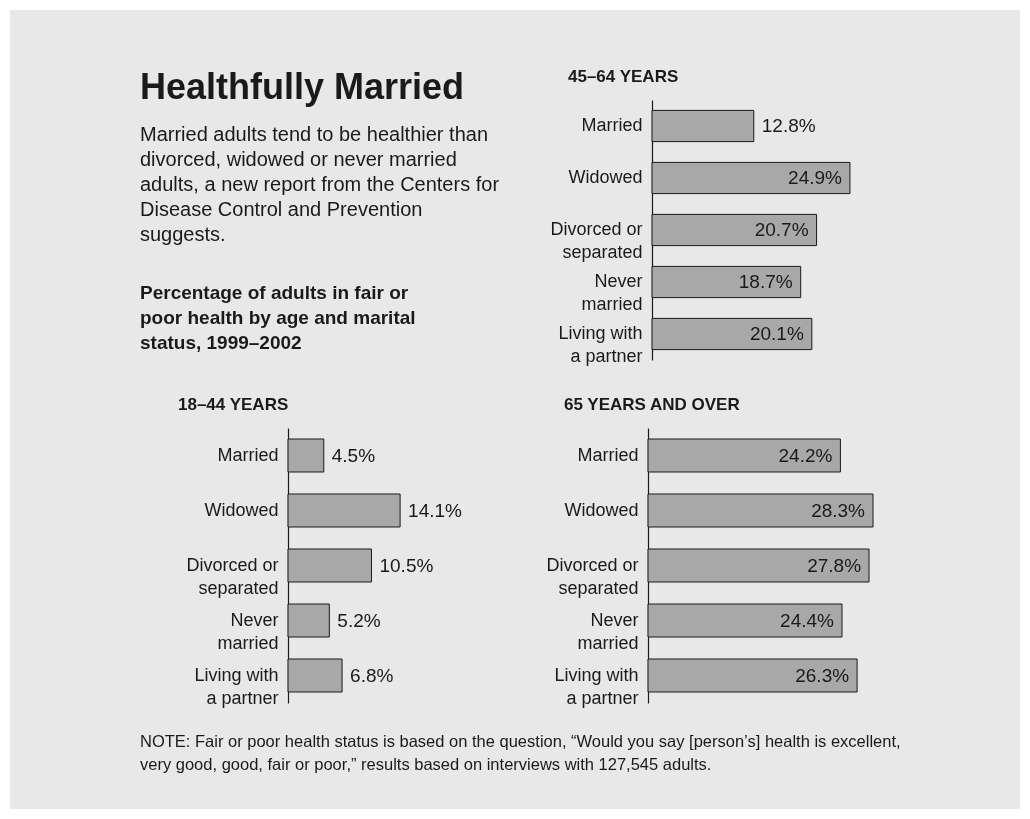 This screenshot has height=819, width=1030. Describe the element at coordinates (822, 675) in the screenshot. I see `data-label: 26.3%` at that location.